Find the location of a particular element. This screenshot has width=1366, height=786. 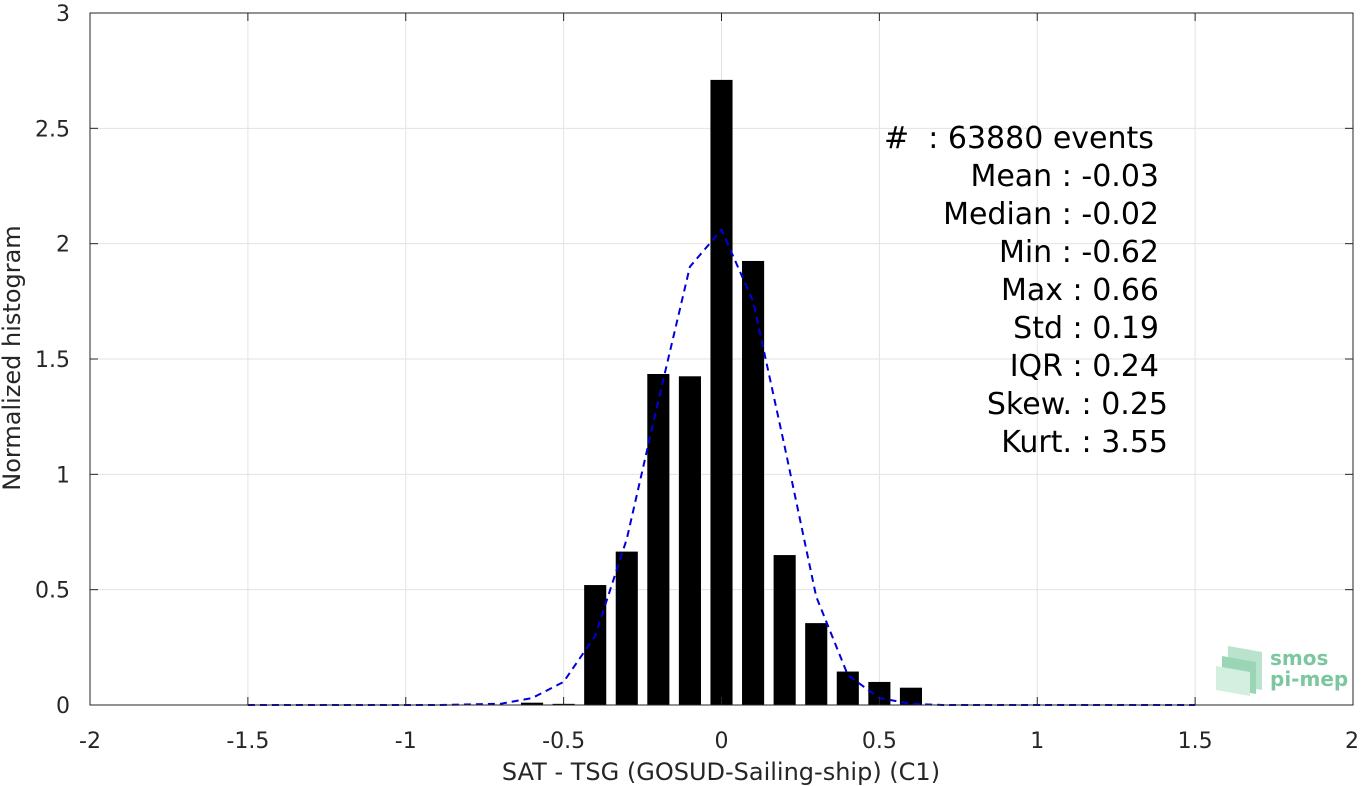

y-tick-label: 2 is located at coordinates (63, 245).